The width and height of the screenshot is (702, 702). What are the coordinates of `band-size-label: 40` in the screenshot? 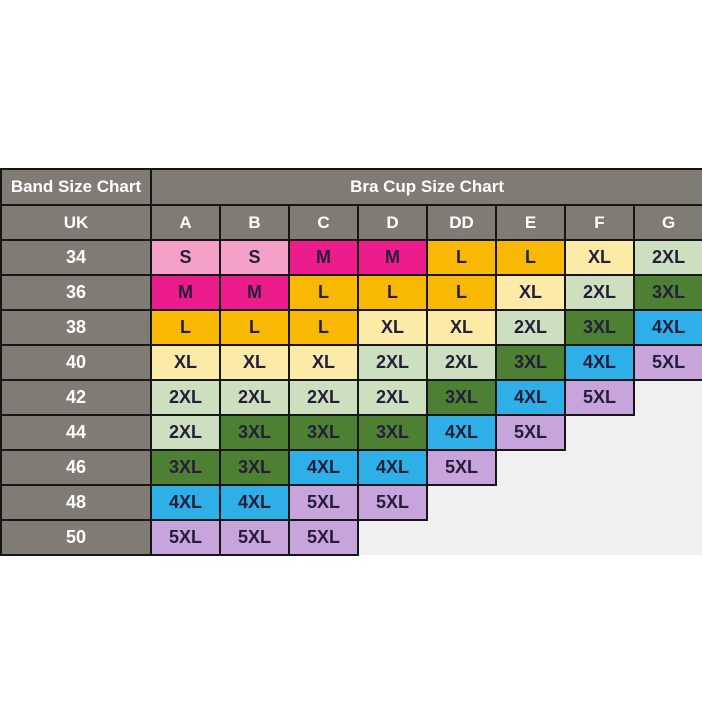 It's located at (76, 362).